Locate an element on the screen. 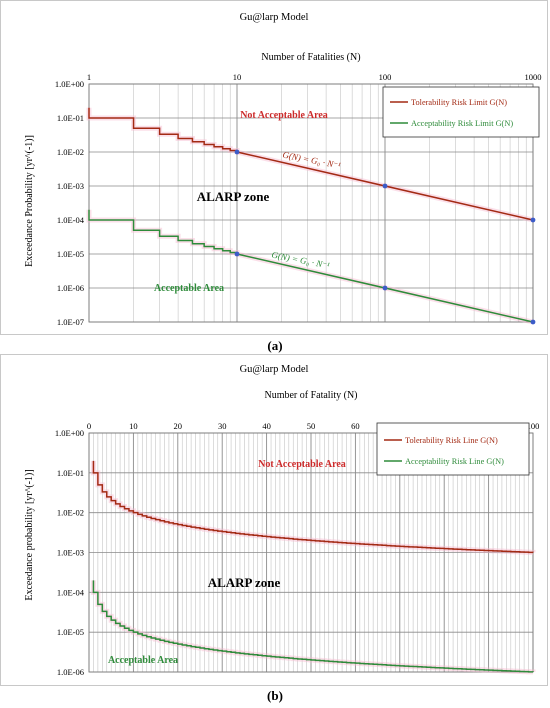 This screenshot has height=708, width=550. legend-a-acceptability-label: Acceptability Risk Limit G(N) is located at coordinates (462, 123).